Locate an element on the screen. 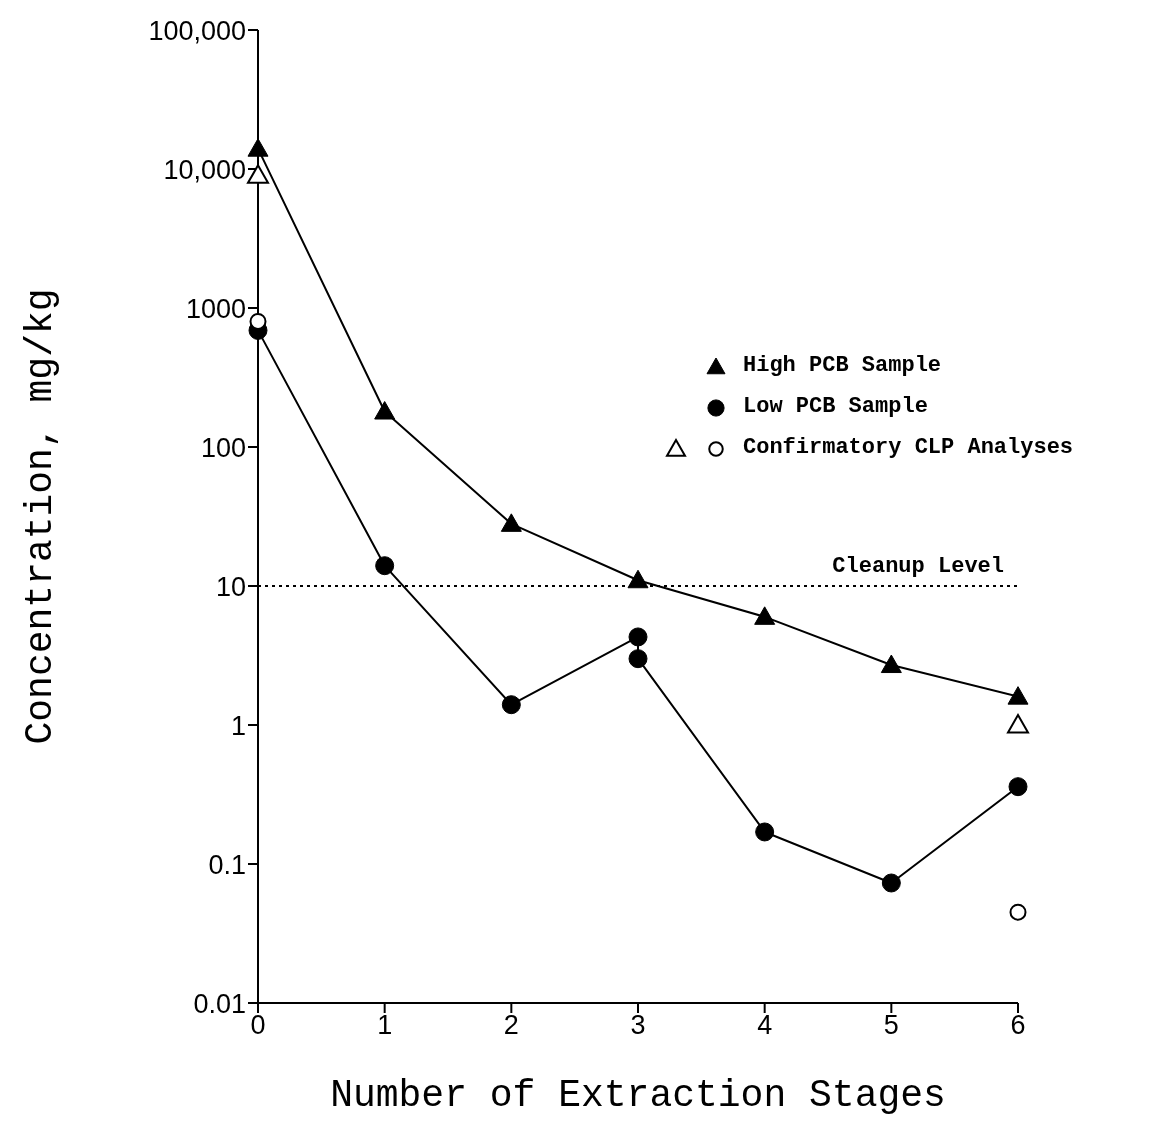  legend-label: High PCB Sample is located at coordinates (842, 365).